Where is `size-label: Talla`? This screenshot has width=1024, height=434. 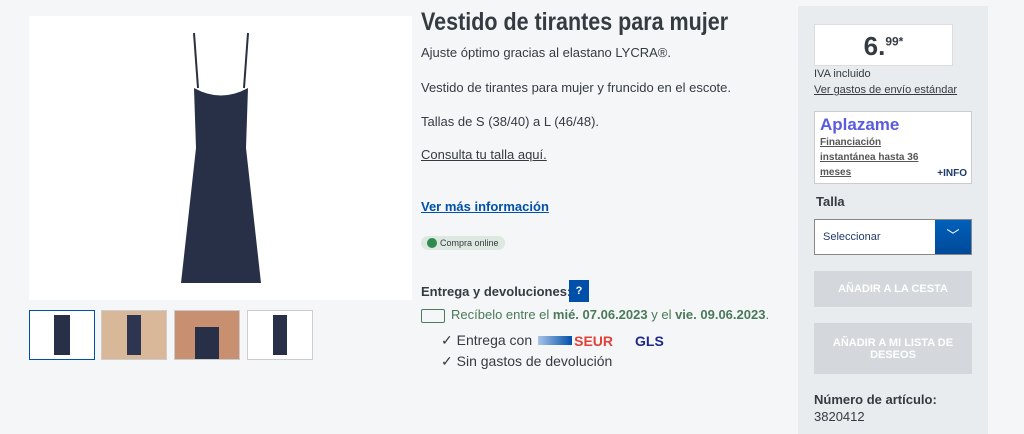
size-label: Talla is located at coordinates (830, 201).